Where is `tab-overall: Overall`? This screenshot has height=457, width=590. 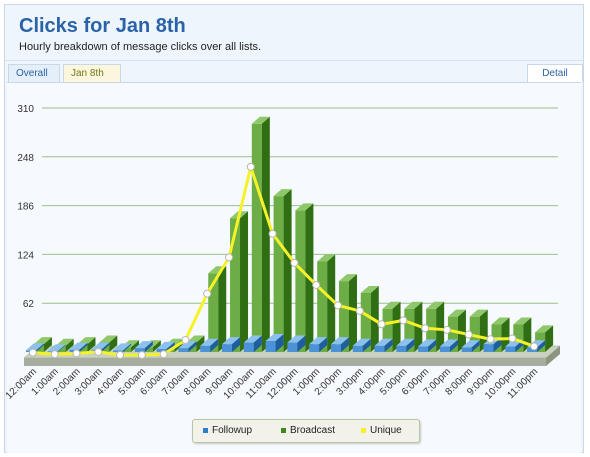
tab-overall: Overall is located at coordinates (34, 73).